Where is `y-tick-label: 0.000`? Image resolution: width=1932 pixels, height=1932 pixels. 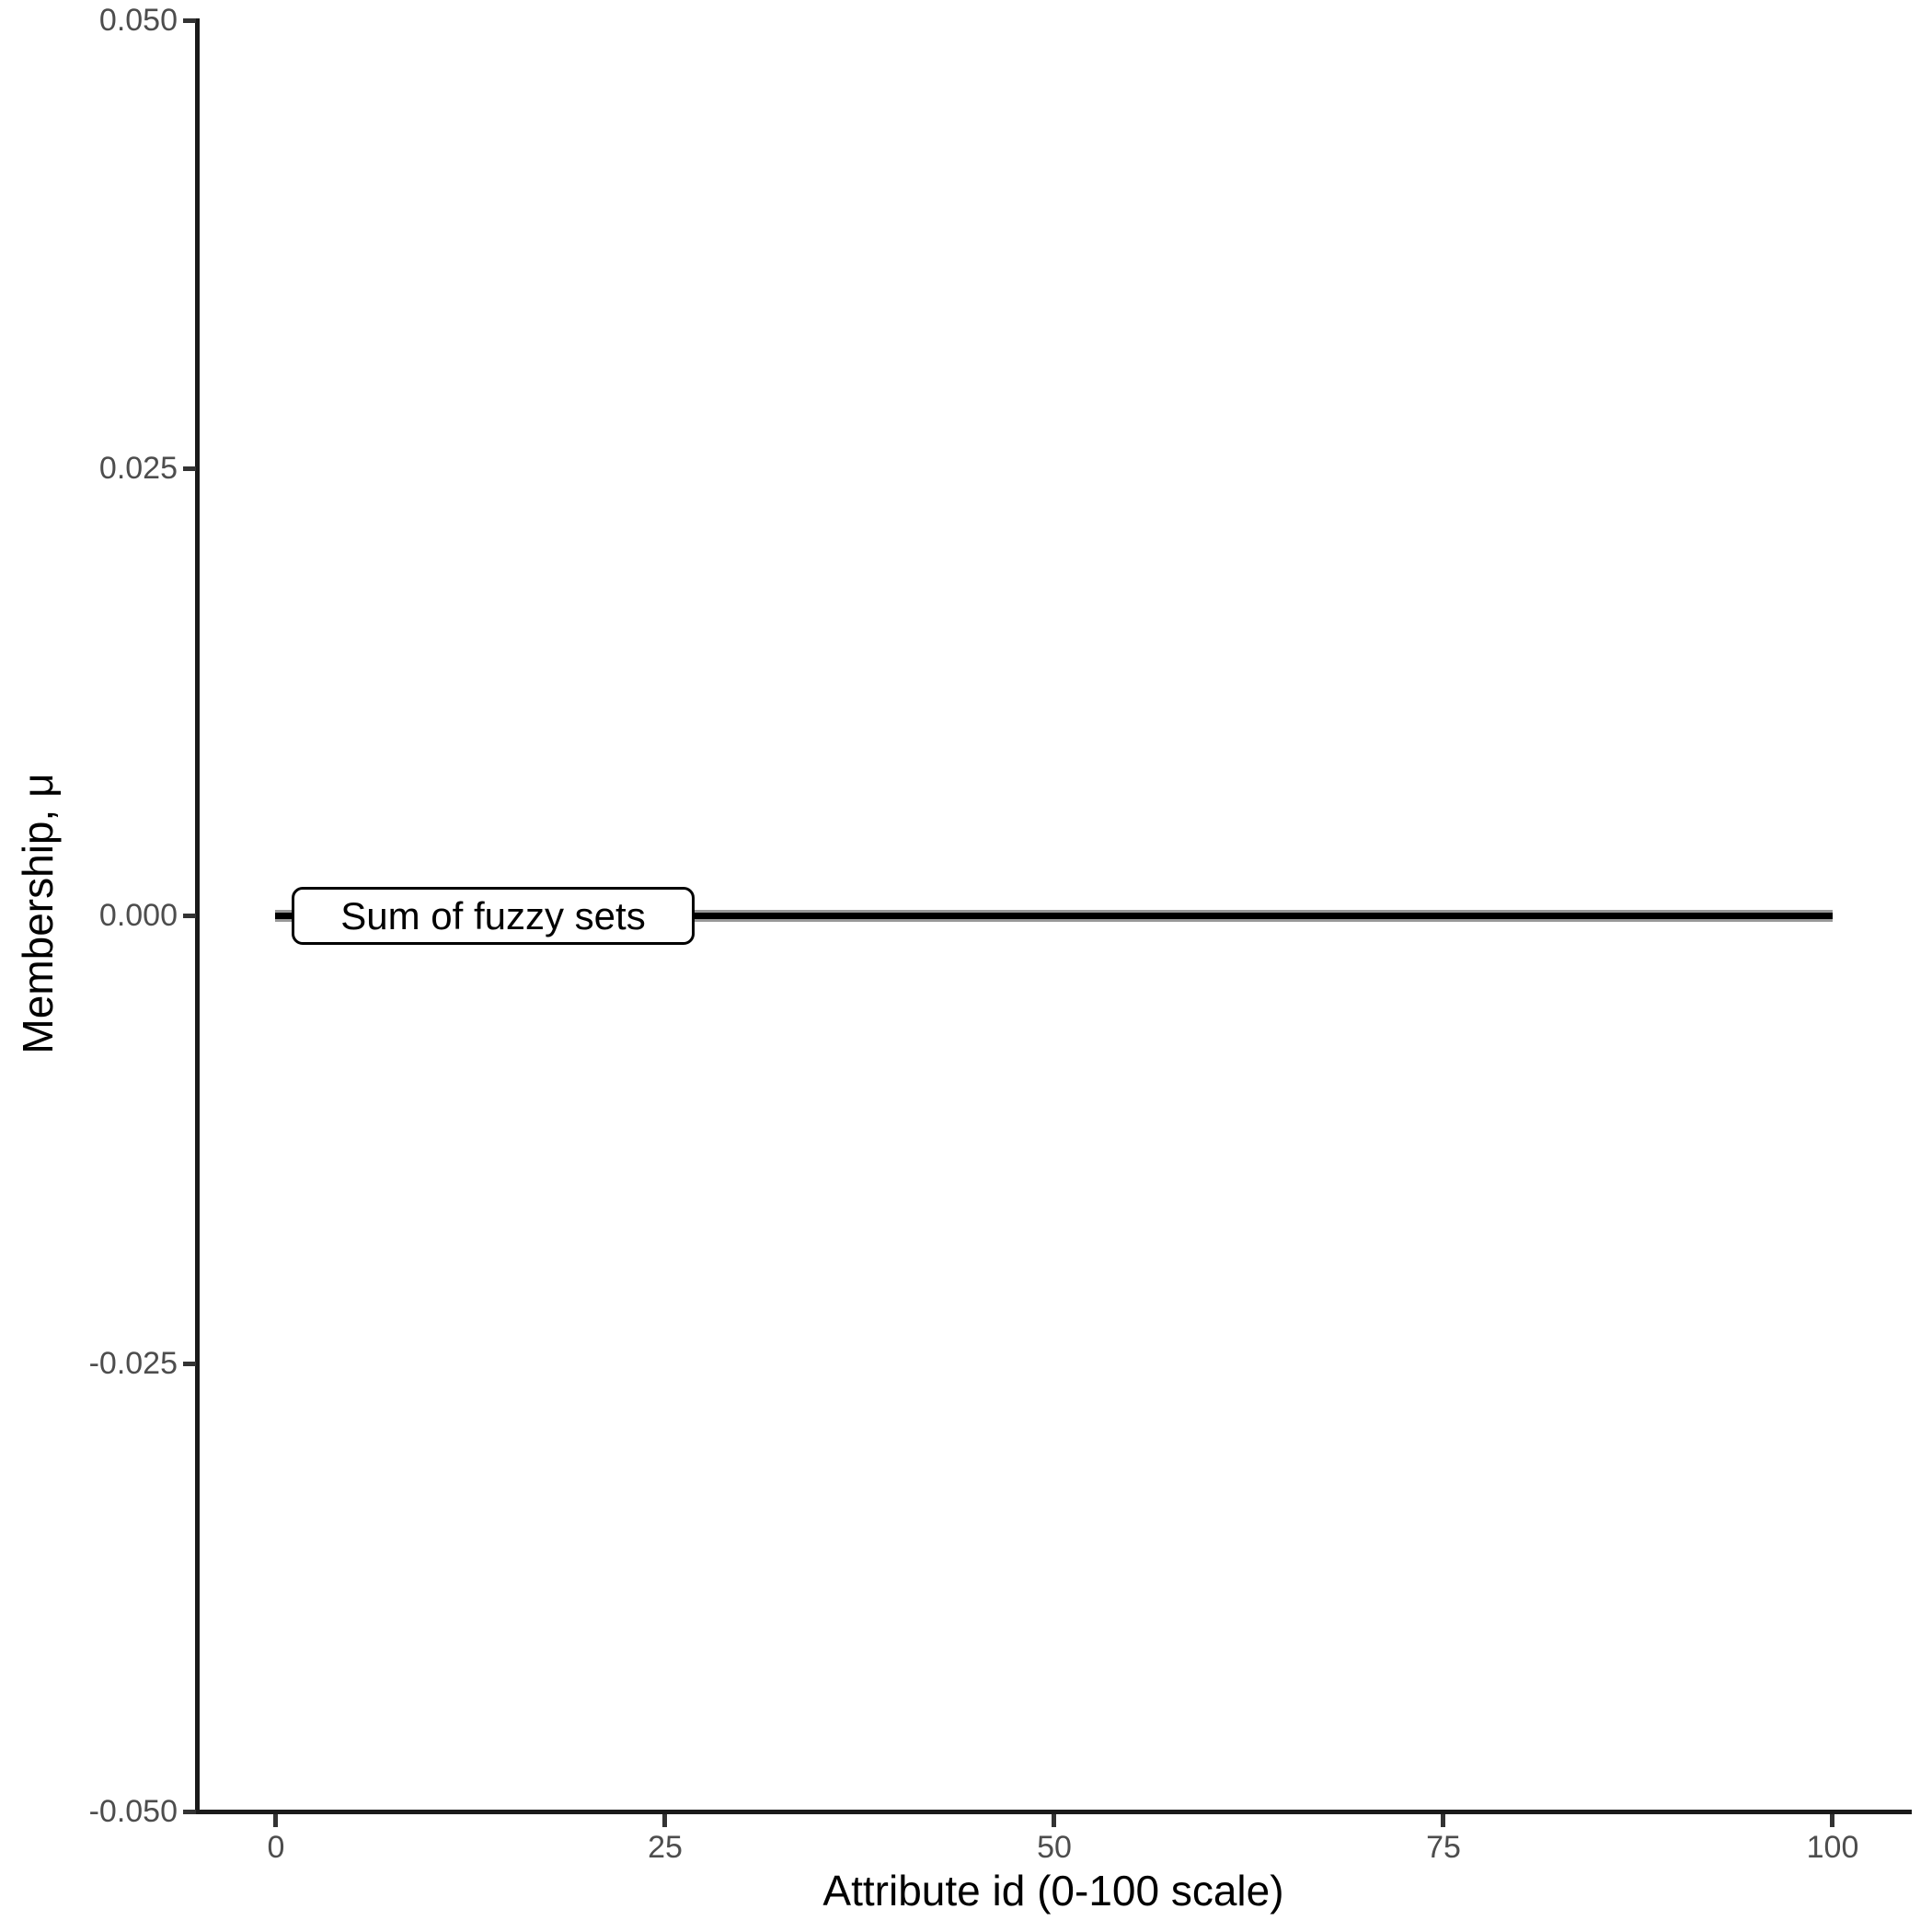 y-tick-label: 0.000 is located at coordinates (138, 915).